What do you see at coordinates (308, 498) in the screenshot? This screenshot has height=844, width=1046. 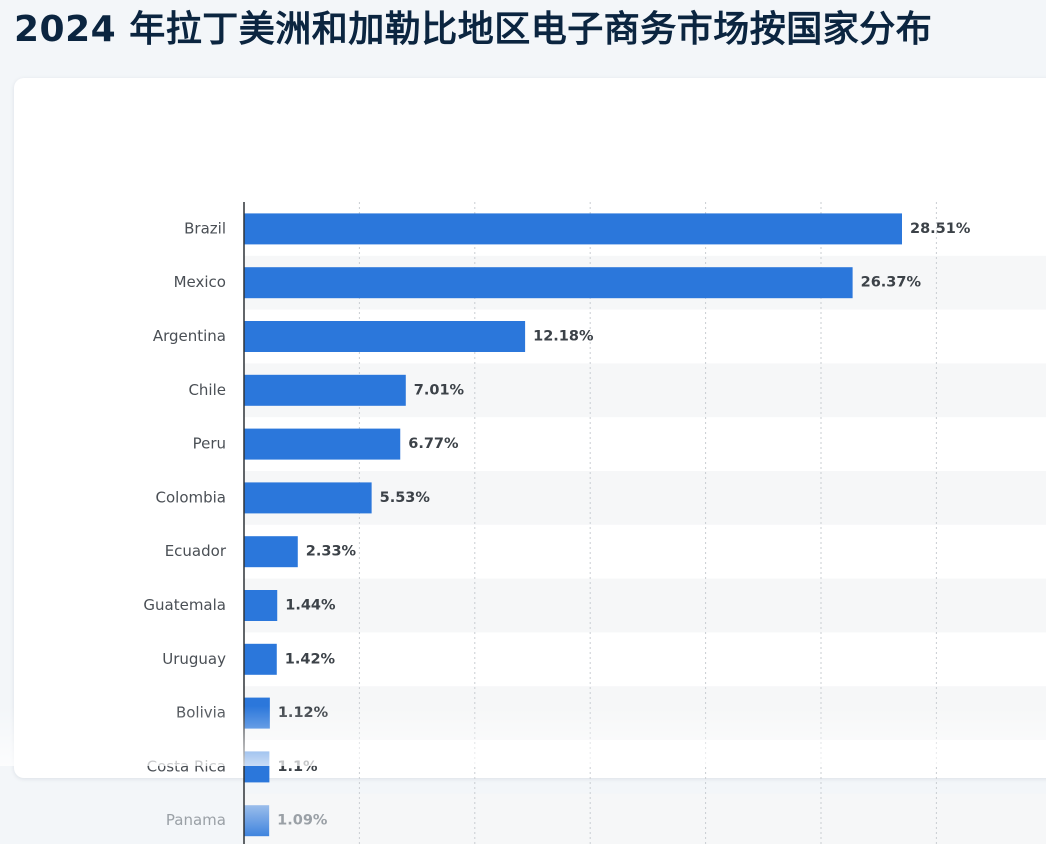 I see `bar-colombia` at bounding box center [308, 498].